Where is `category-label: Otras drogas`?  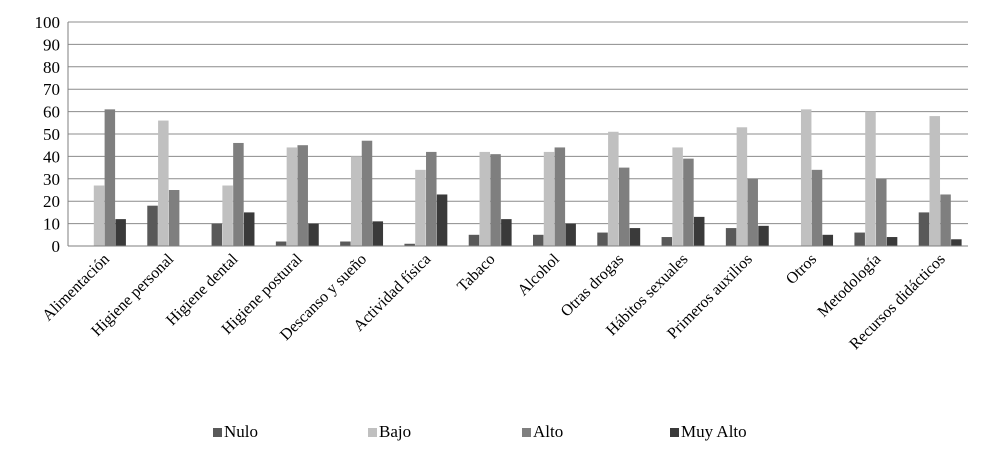
category-label: Otras drogas is located at coordinates (593, 286).